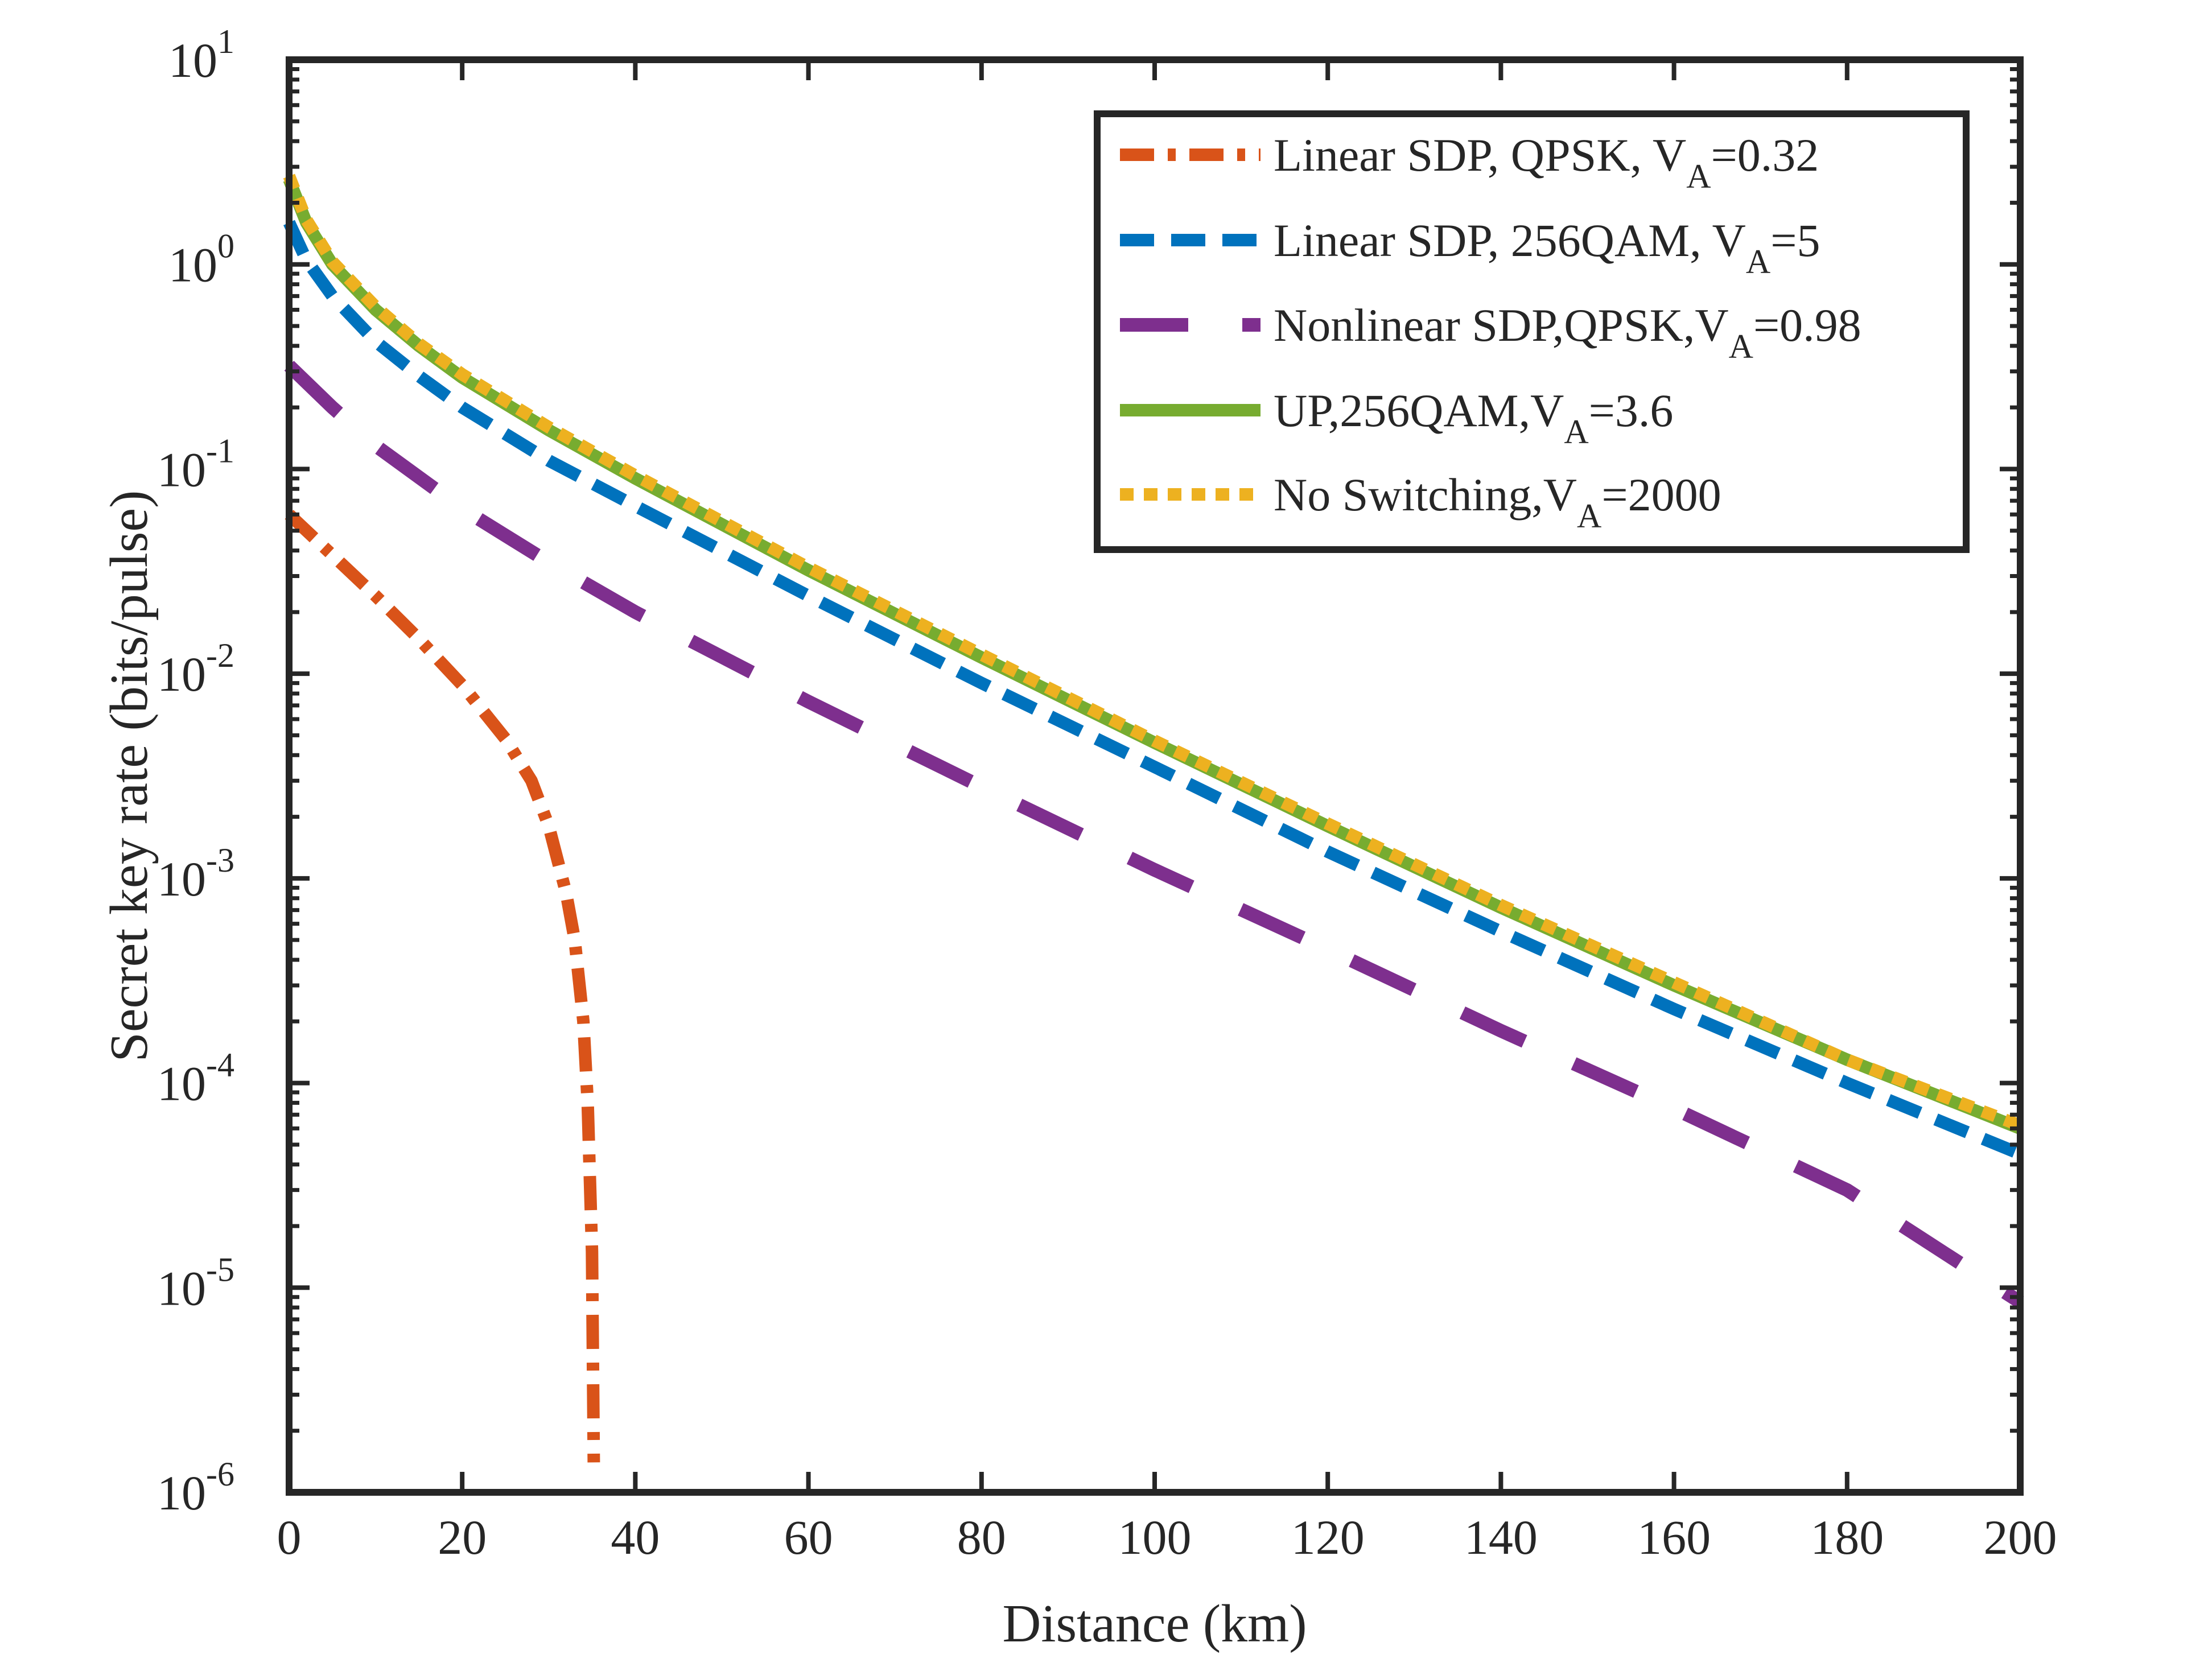  Describe the element at coordinates (195, 669) in the screenshot. I see `y-tick-label-4: 10⁻²` at that location.